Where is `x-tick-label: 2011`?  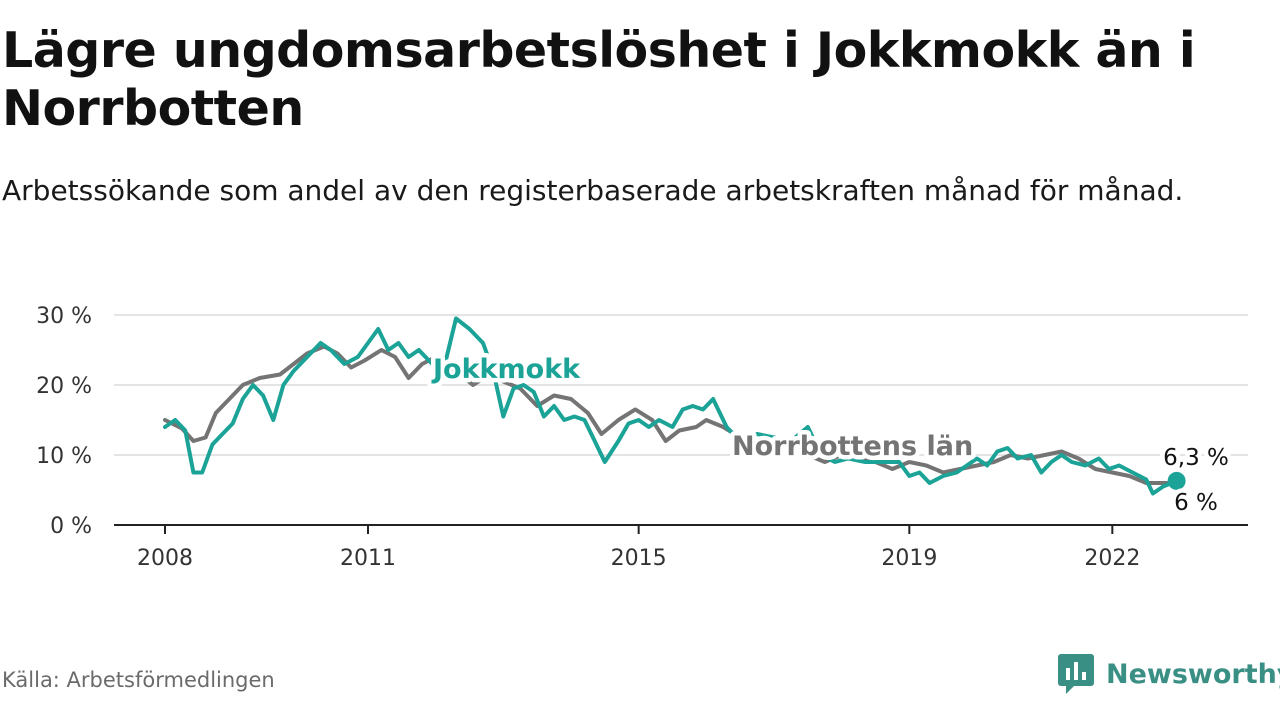
x-tick-label: 2011 is located at coordinates (368, 558).